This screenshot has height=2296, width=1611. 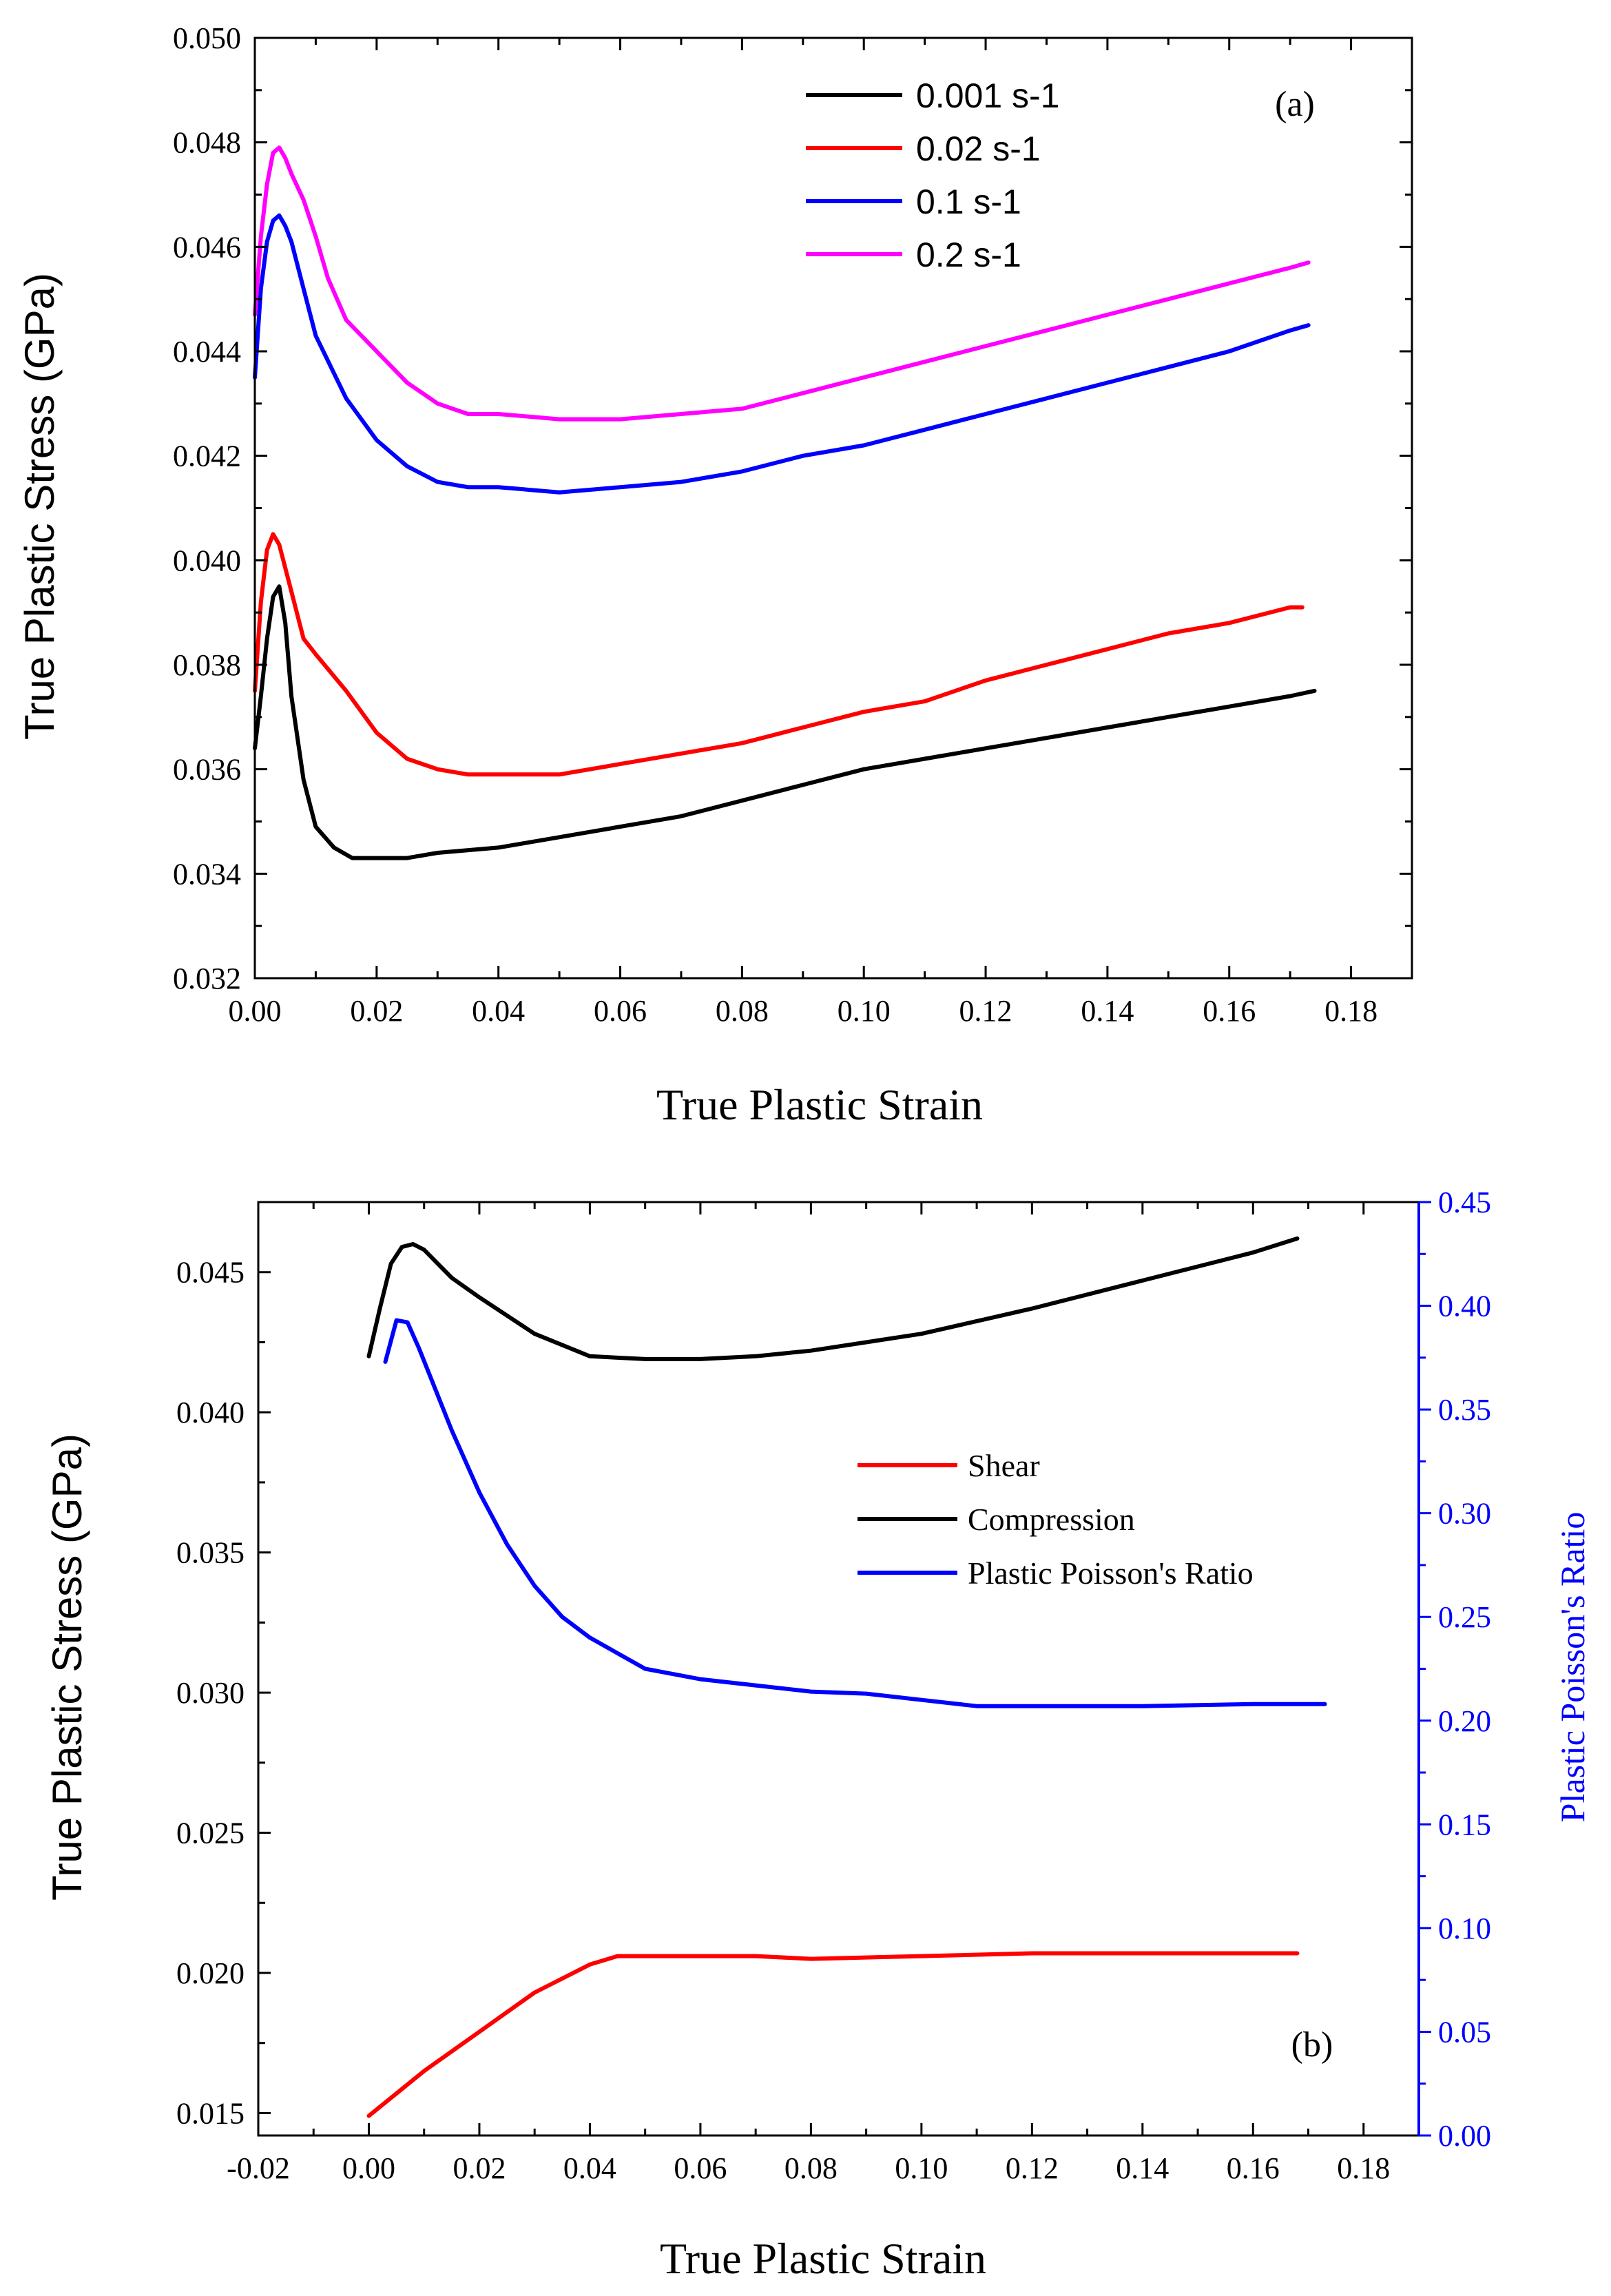 I want to click on panel-a-y-tick-label: 0.042, so click(x=207, y=456).